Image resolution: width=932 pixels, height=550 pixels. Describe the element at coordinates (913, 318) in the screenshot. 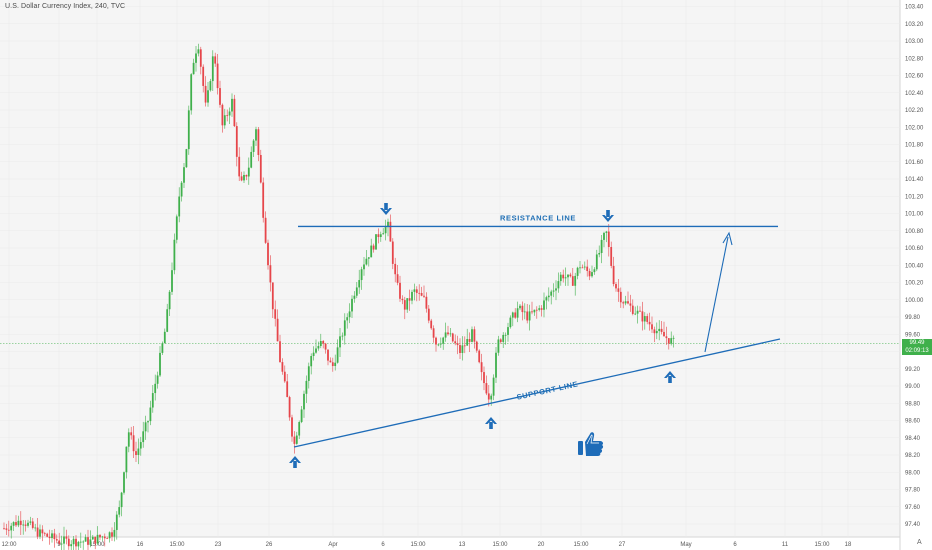

I see `price-tick-label: 99.80` at that location.